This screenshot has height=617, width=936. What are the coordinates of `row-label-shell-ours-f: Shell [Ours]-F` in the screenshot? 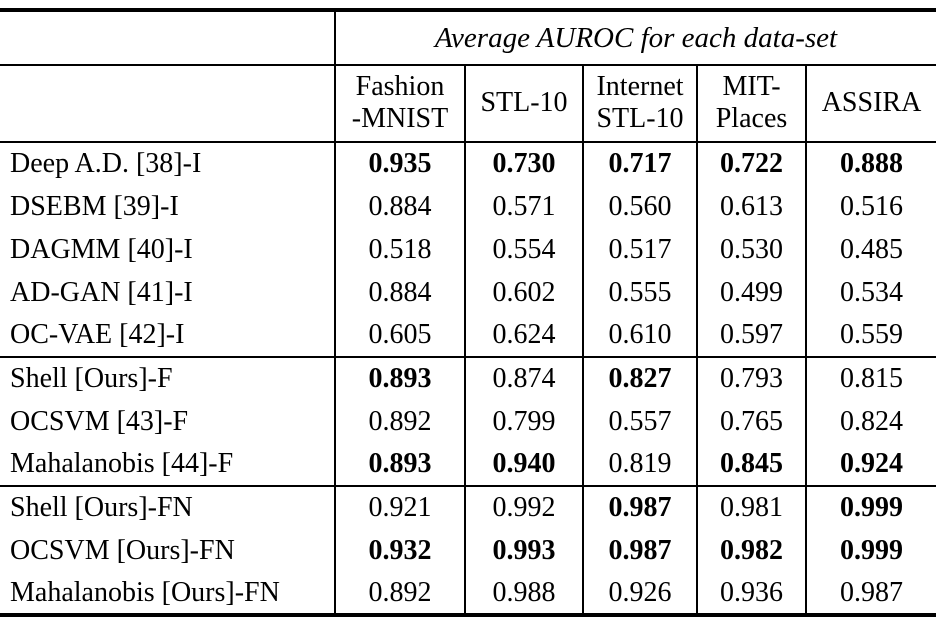 It's located at (91, 378).